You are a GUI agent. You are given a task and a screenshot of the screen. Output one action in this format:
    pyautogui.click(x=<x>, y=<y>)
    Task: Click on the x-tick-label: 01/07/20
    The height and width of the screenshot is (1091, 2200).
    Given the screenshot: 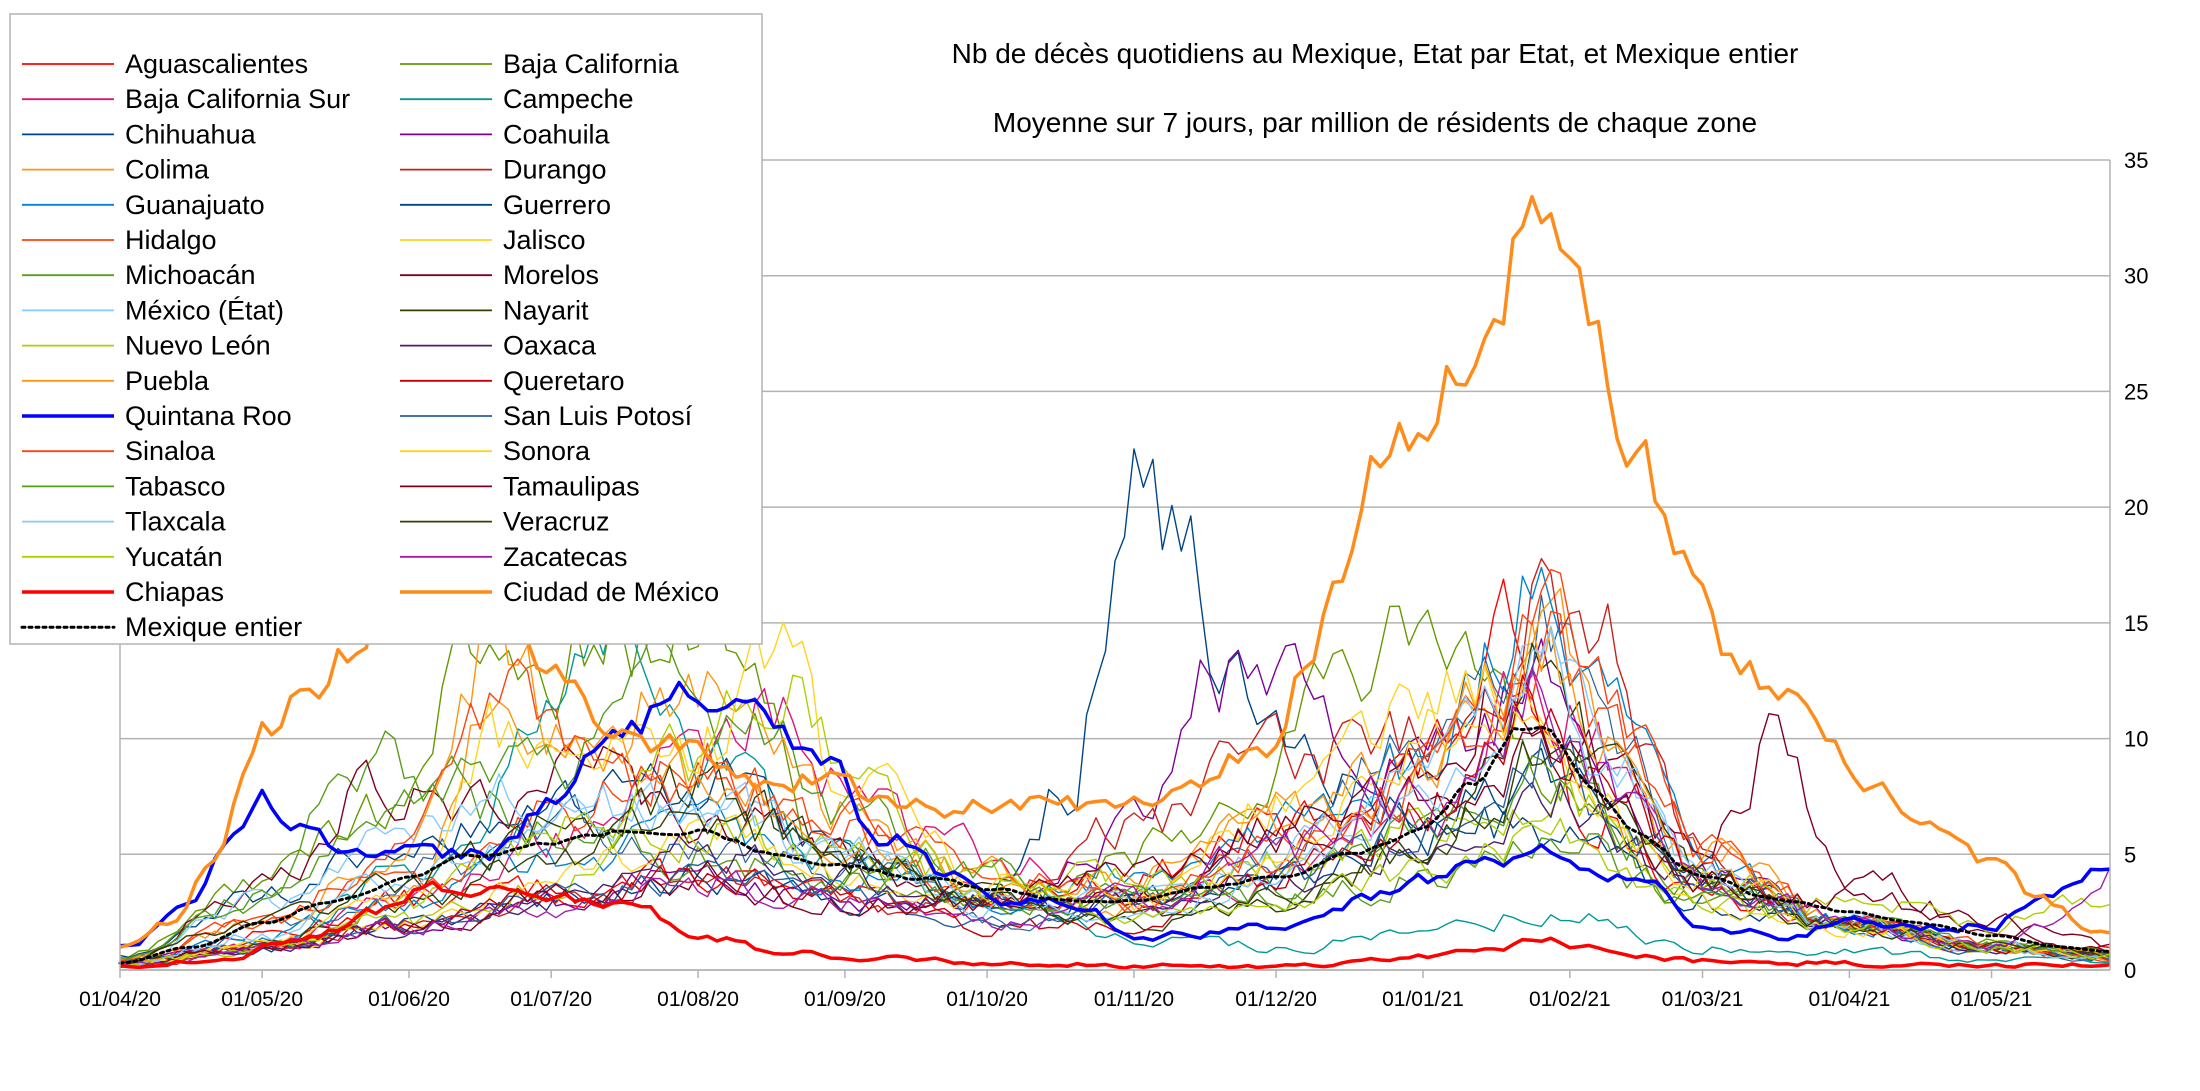 What is the action you would take?
    pyautogui.click(x=551, y=999)
    